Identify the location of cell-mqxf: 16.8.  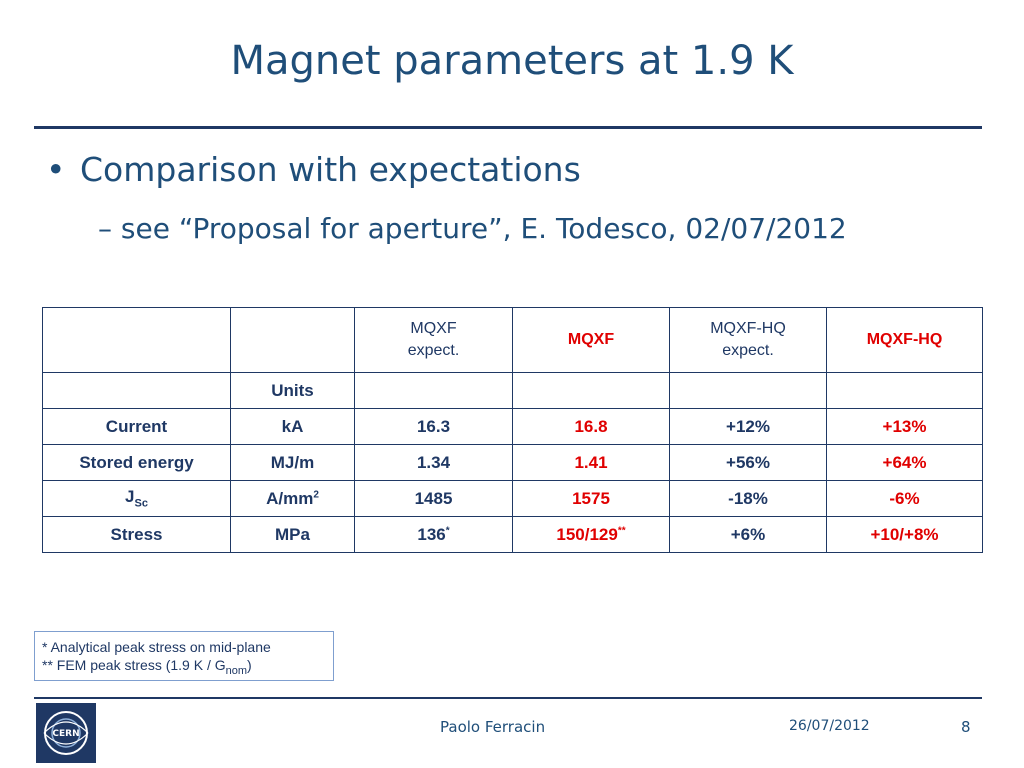
(591, 426).